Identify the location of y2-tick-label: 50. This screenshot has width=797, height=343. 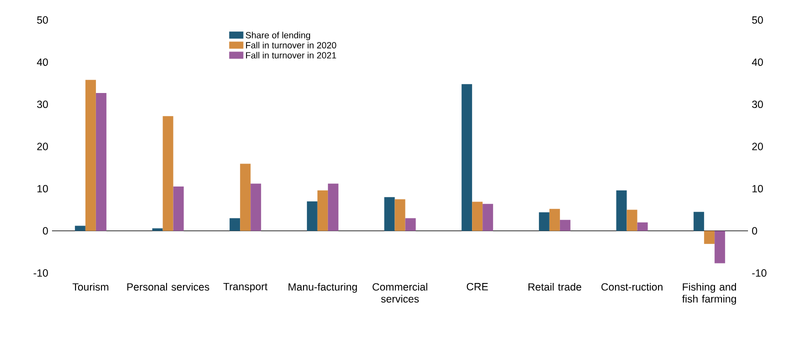
(757, 20).